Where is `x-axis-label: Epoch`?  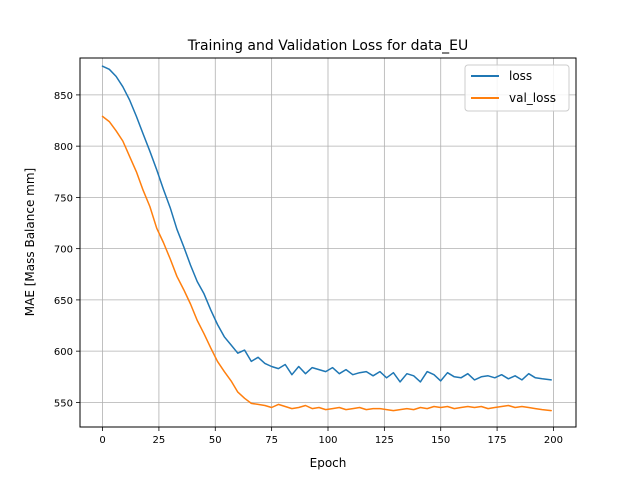
x-axis-label: Epoch is located at coordinates (328, 463).